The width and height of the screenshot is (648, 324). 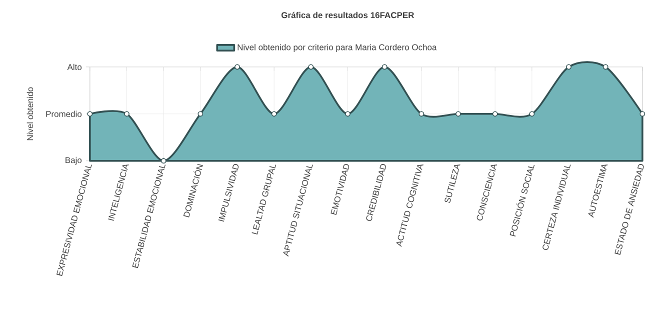 I want to click on text: Alto, so click(x=74, y=67).